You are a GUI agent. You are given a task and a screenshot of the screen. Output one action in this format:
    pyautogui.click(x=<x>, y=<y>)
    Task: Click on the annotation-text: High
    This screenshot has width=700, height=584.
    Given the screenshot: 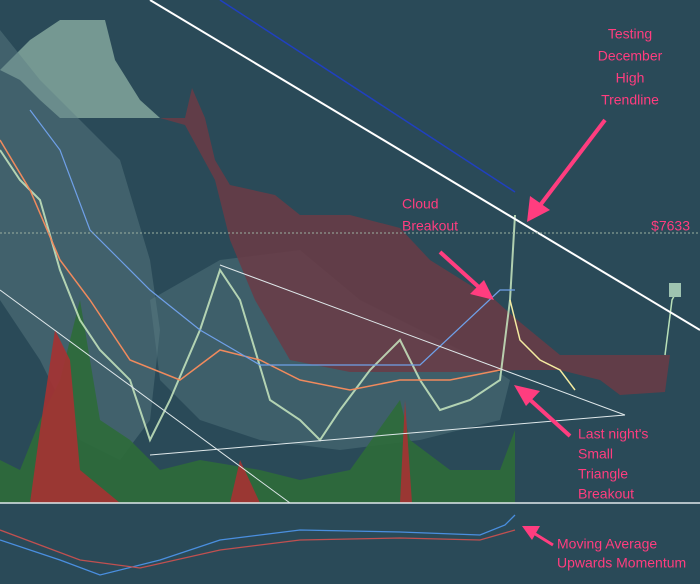 What is the action you would take?
    pyautogui.click(x=630, y=78)
    